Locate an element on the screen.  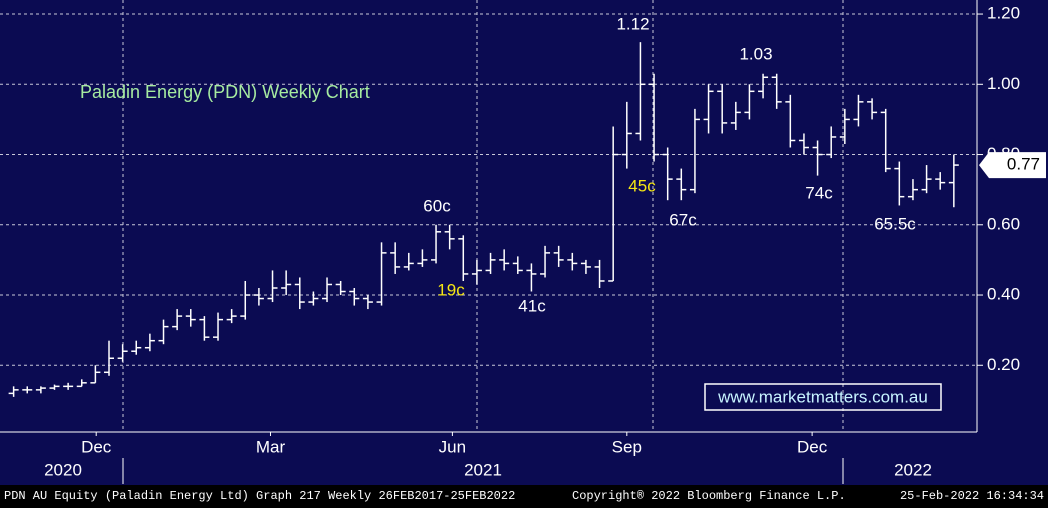
last-price-label: 0.77 is located at coordinates (1023, 164).